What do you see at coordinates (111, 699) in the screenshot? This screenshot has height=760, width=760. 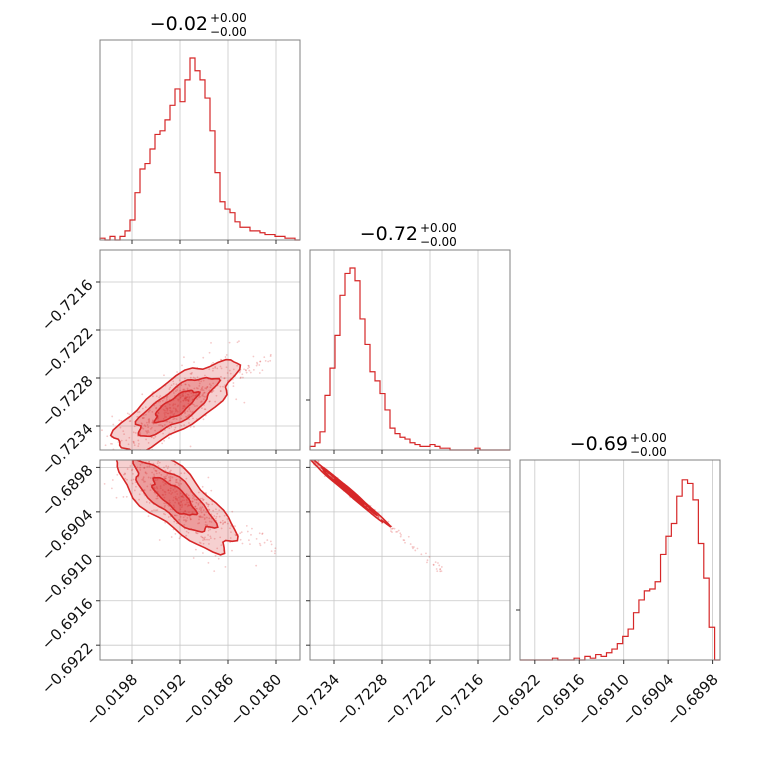 I see `x-tick-label: −0.0198` at bounding box center [111, 699].